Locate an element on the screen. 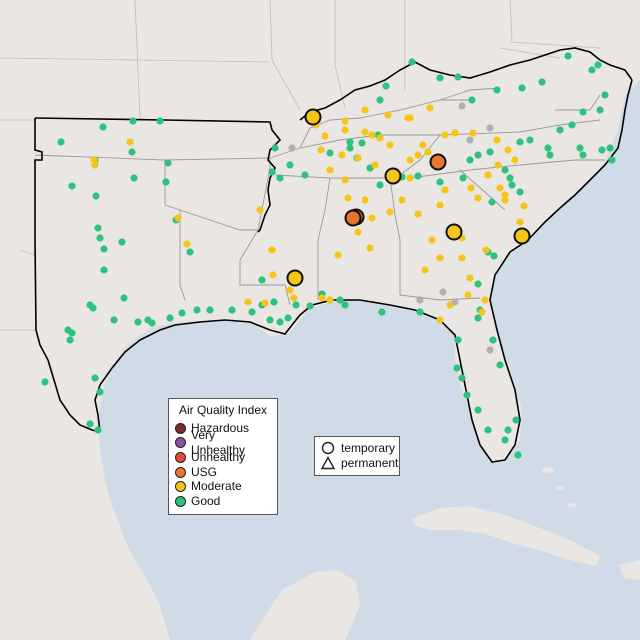  legend-row-unhealthy: Unhealthy is located at coordinates (223, 457).